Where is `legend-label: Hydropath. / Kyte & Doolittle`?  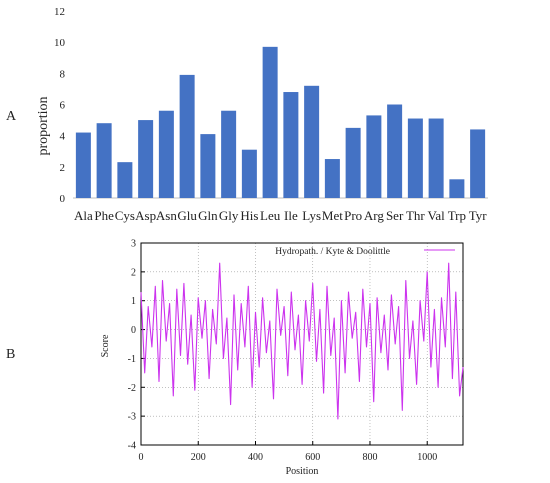 legend-label: Hydropath. / Kyte & Doolittle is located at coordinates (332, 252).